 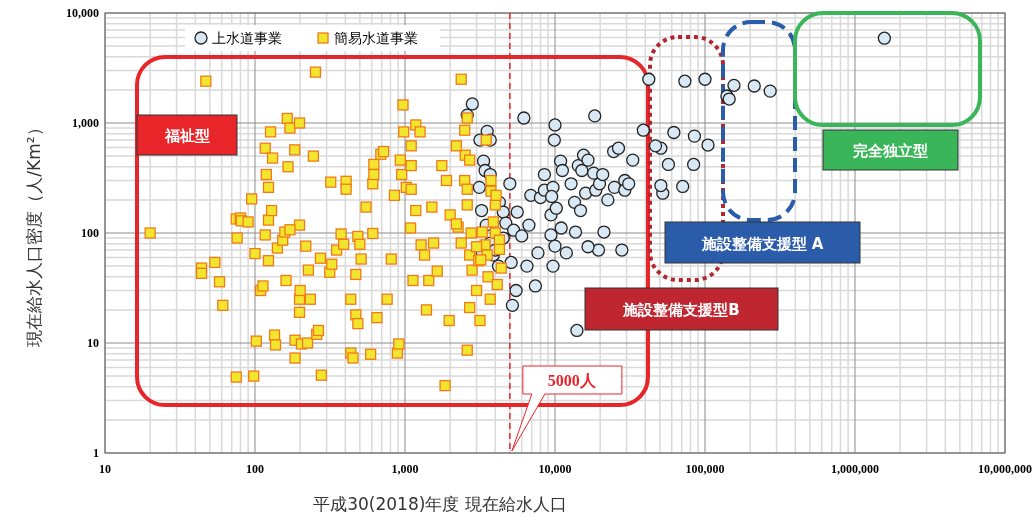 I want to click on x-axis-title: 平成30(2018)年度 現在給水人口, so click(x=440, y=504).